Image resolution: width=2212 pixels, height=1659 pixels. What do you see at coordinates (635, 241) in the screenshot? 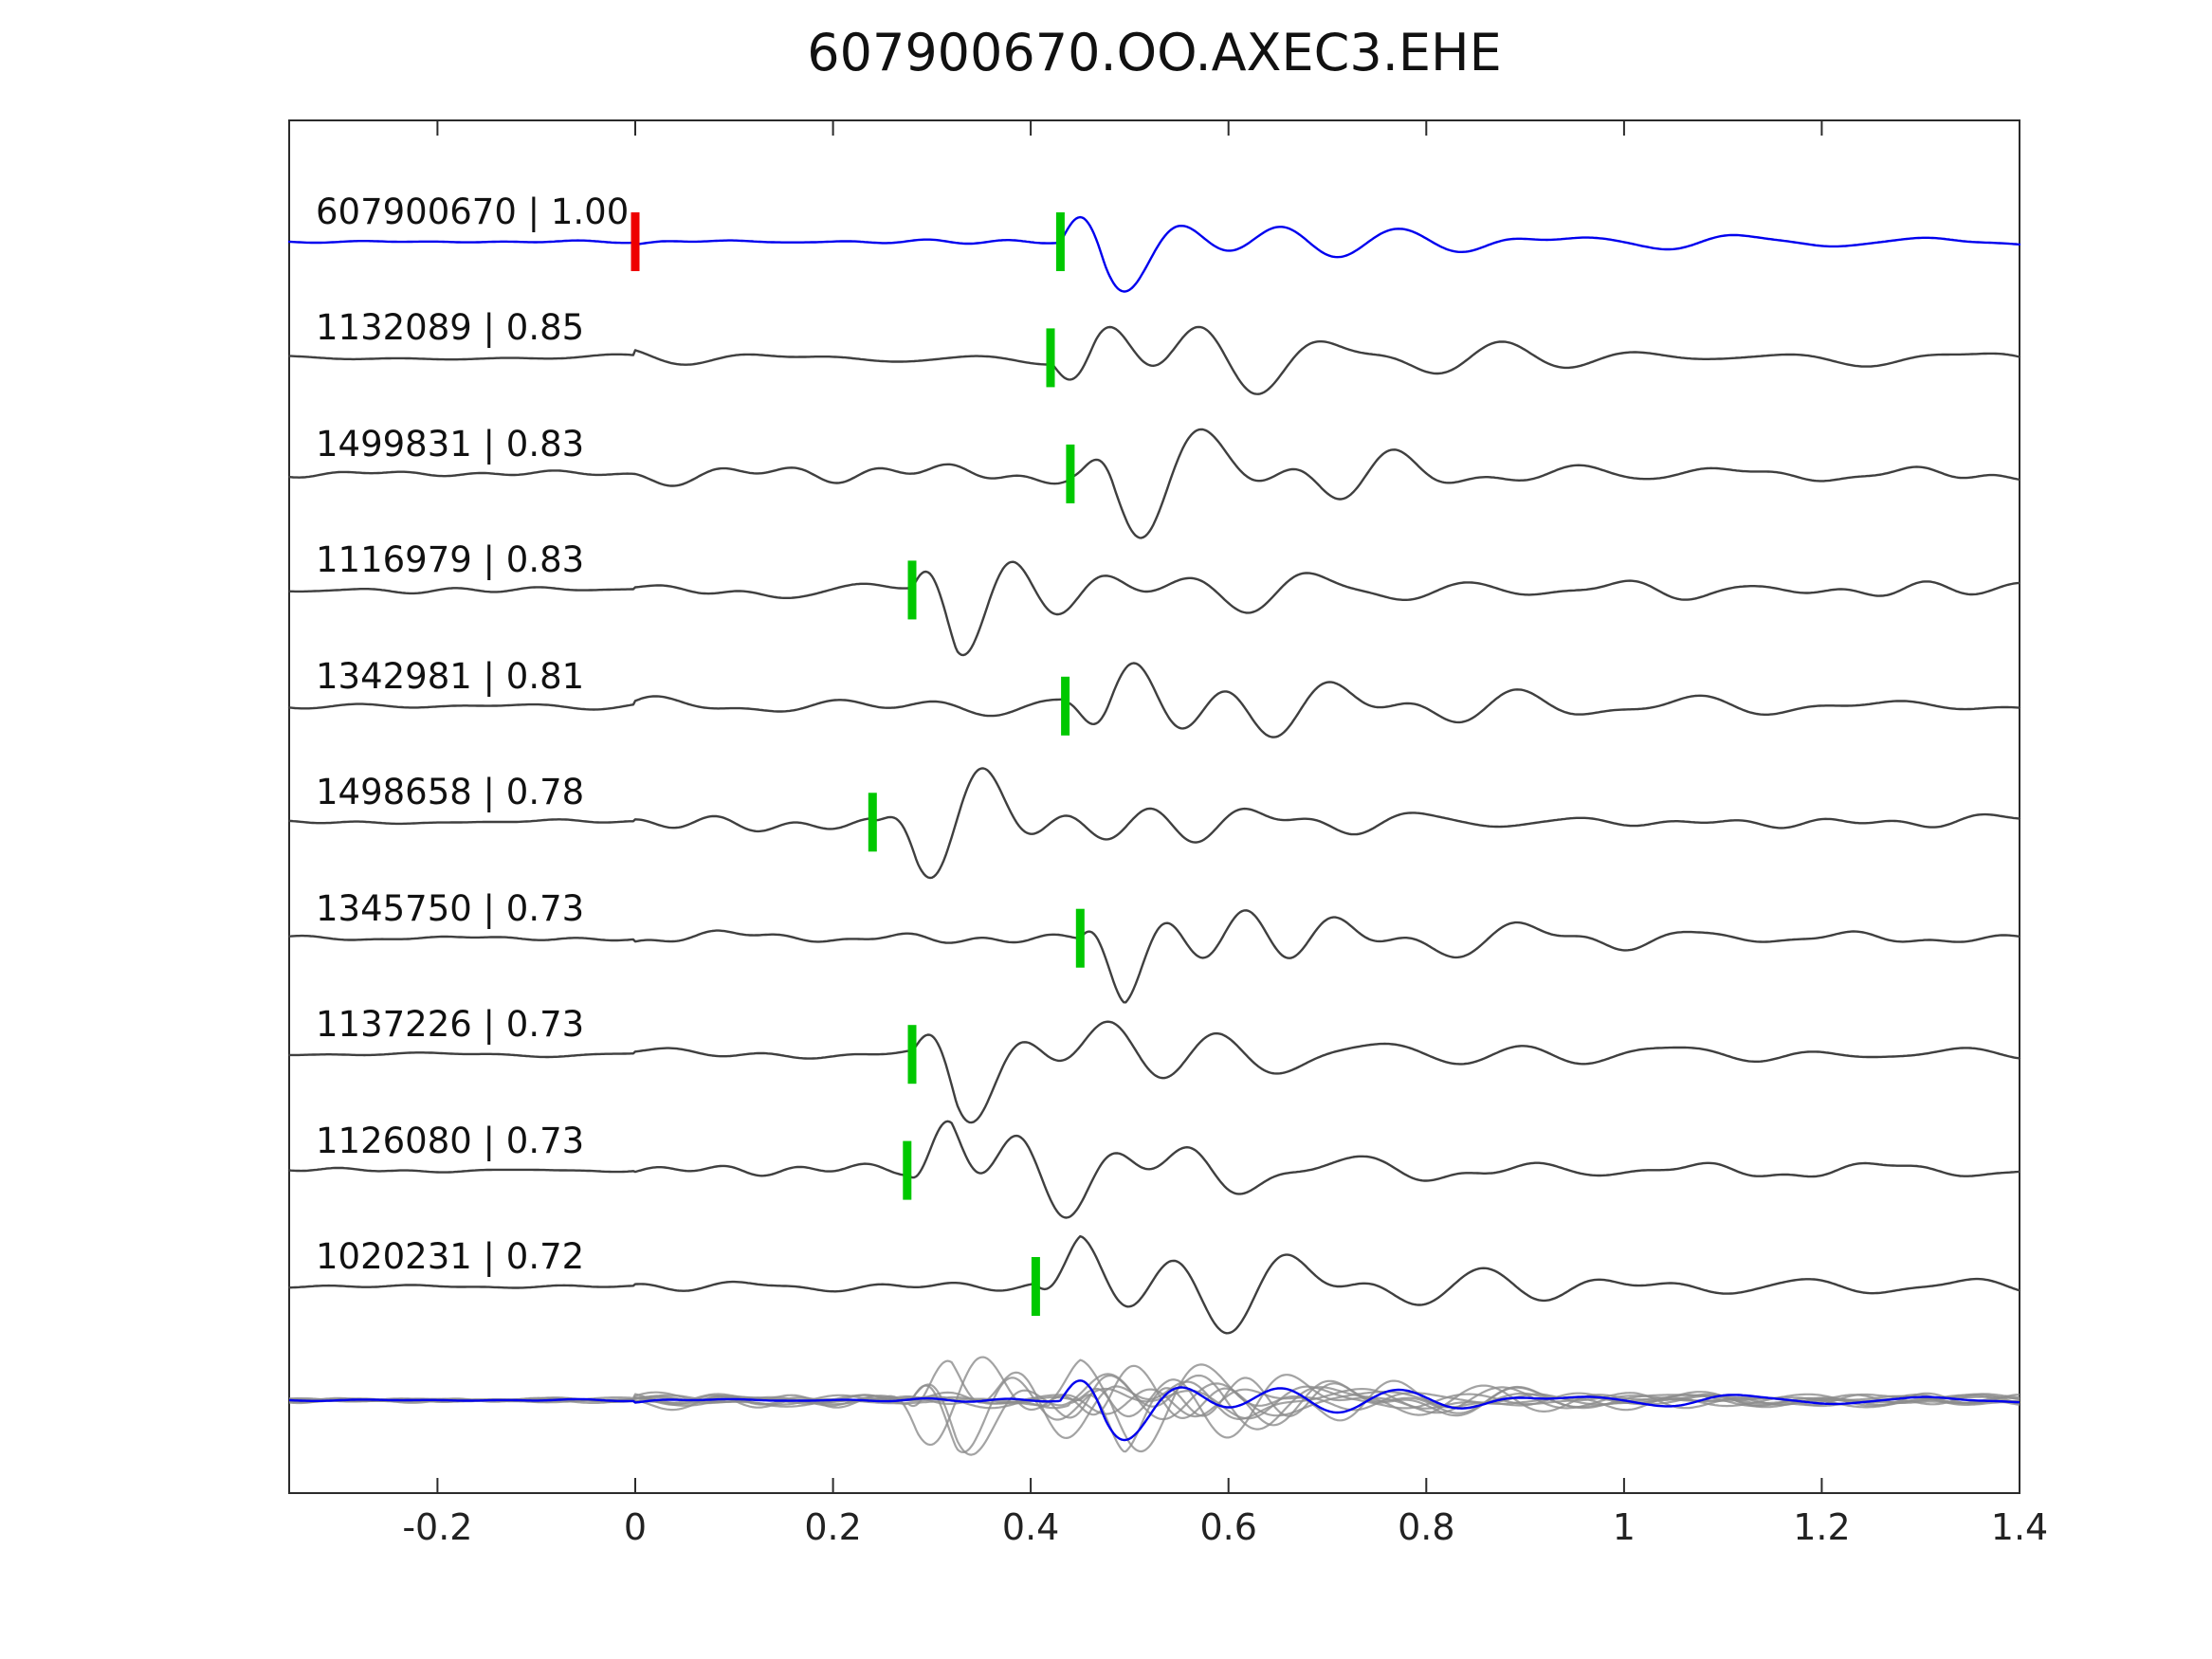
I see `reference-marker` at bounding box center [635, 241].